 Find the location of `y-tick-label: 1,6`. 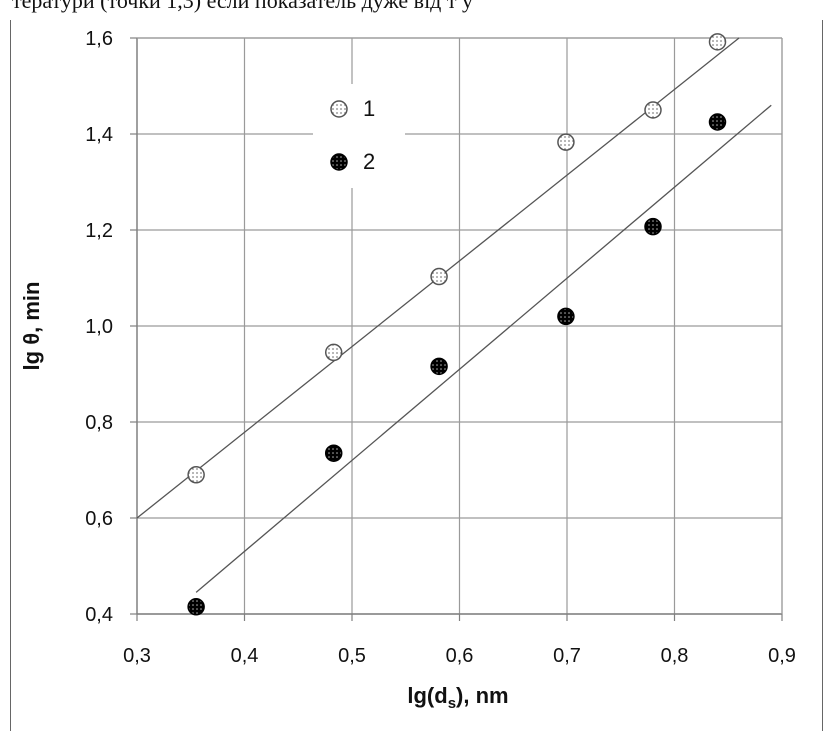

y-tick-label: 1,6 is located at coordinates (99, 39).